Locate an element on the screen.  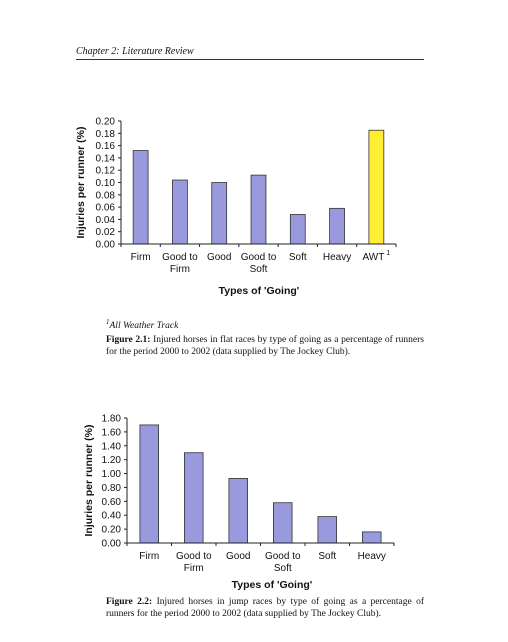
jump-ytick-label: 0.60 is located at coordinates (112, 502).